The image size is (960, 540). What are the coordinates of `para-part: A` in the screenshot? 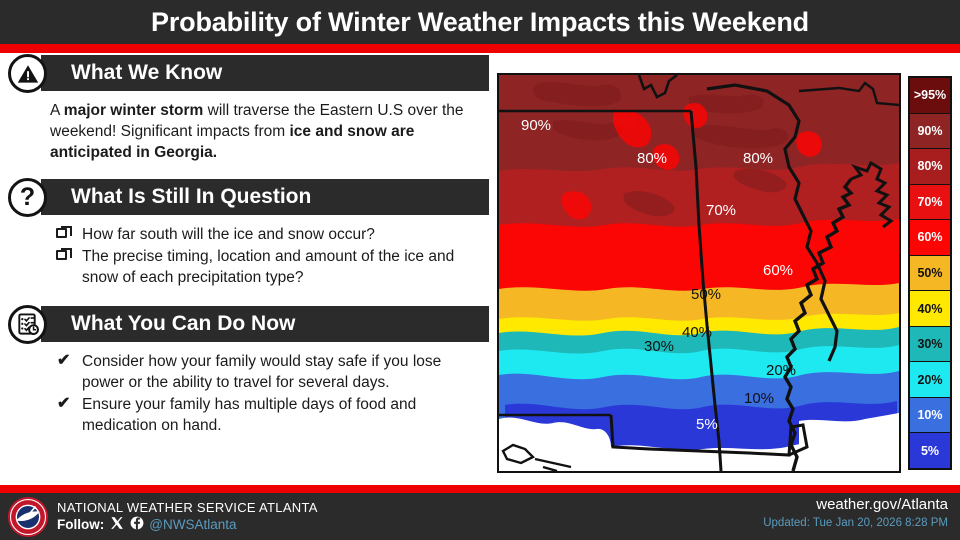 It's located at (57, 110).